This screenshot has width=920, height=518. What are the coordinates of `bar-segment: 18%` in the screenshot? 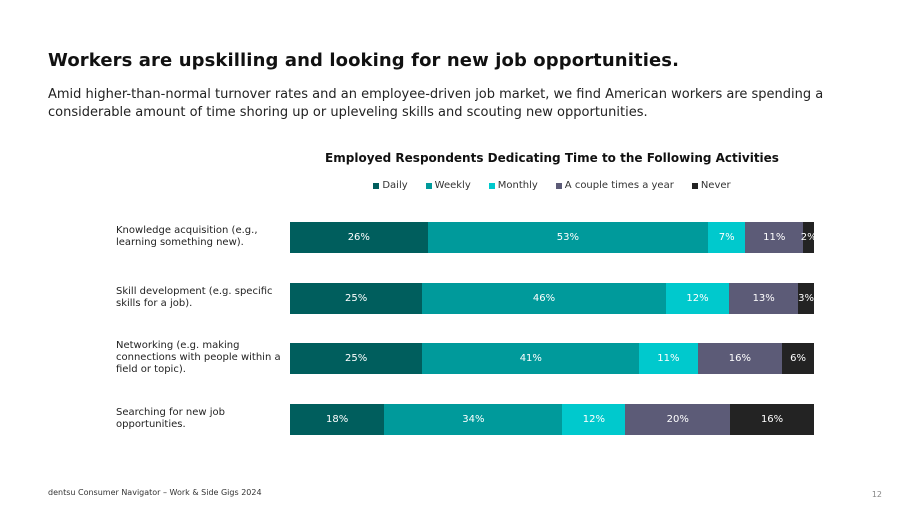 It's located at (337, 419).